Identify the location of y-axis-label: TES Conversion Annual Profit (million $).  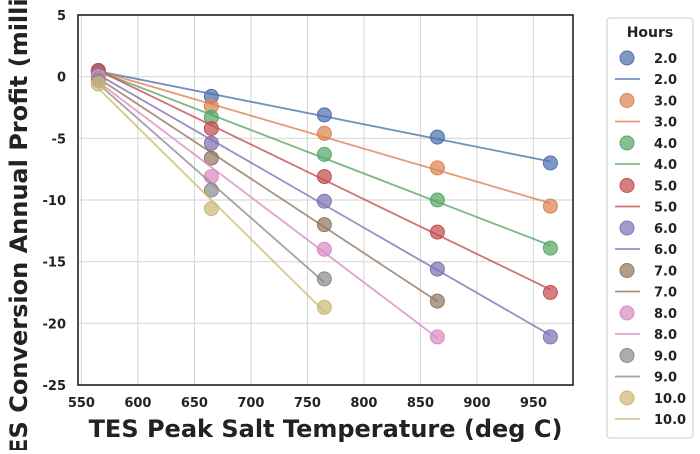
(19, 225).